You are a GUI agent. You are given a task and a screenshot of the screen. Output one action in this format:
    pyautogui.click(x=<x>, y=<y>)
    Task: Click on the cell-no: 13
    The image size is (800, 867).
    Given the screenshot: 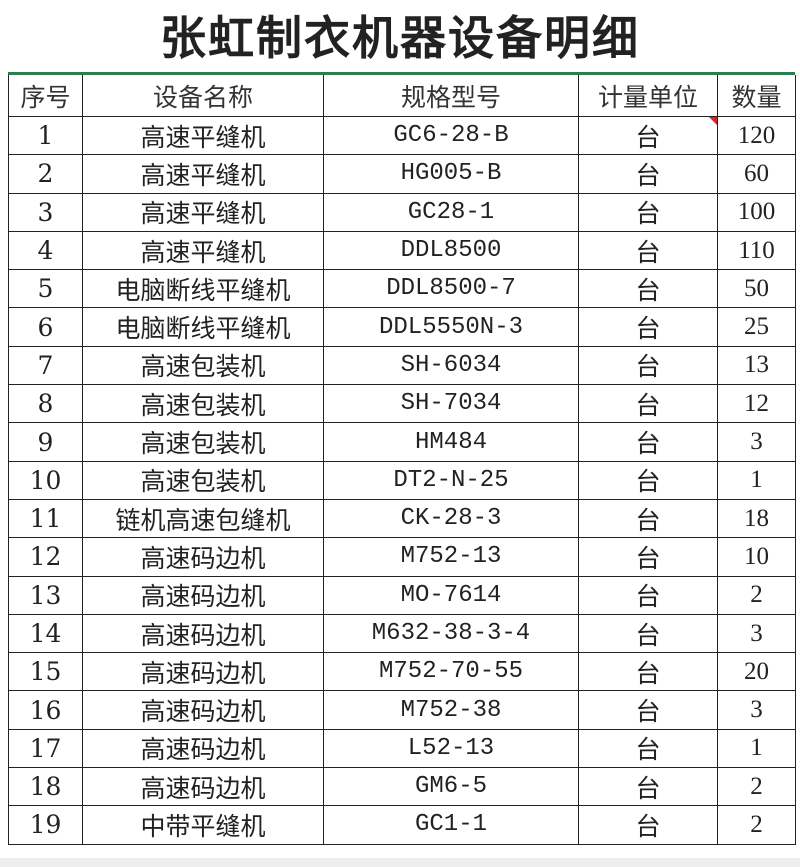 What is the action you would take?
    pyautogui.click(x=45, y=595)
    